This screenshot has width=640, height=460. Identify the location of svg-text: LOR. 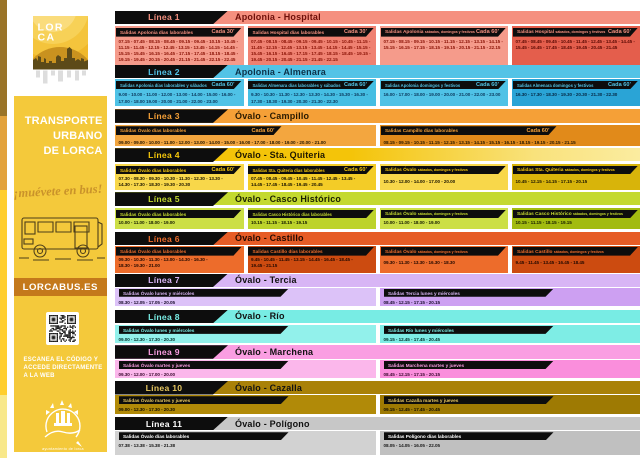
(50, 28).